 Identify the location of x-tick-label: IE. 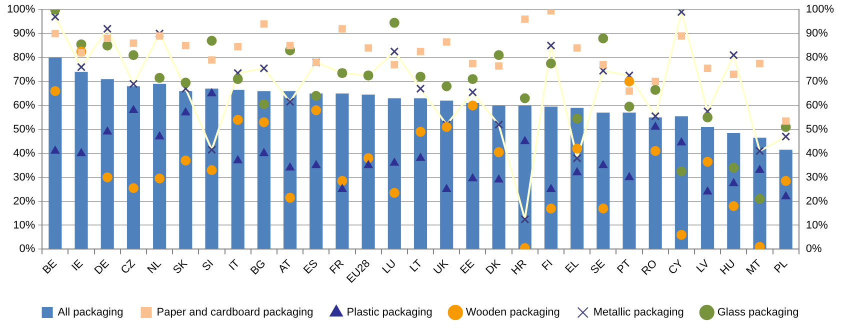
(78, 266).